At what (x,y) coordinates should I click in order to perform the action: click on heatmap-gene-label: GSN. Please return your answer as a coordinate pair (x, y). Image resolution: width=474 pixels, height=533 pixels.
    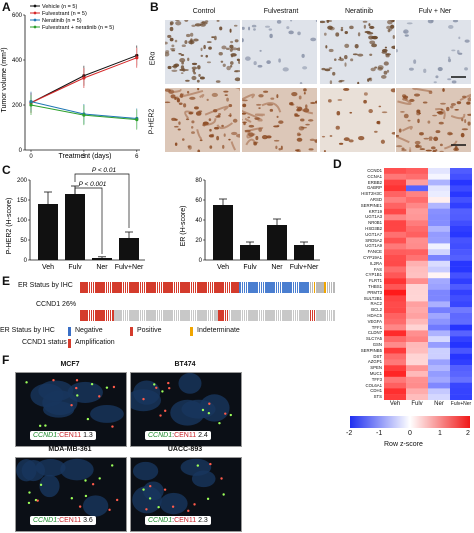
    Looking at the image, I should click on (377, 344).